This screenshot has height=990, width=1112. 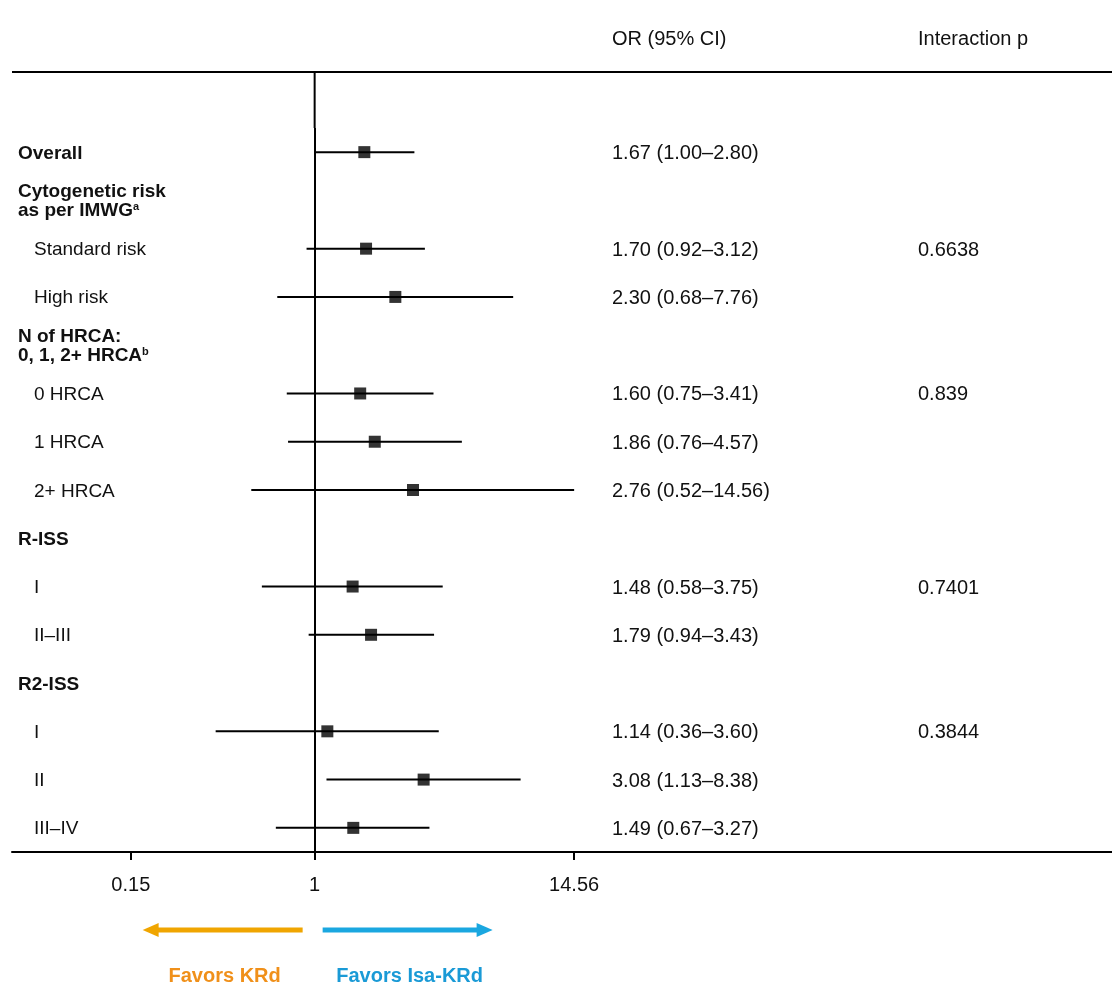 I want to click on annotation: 0.6638, so click(x=949, y=248).